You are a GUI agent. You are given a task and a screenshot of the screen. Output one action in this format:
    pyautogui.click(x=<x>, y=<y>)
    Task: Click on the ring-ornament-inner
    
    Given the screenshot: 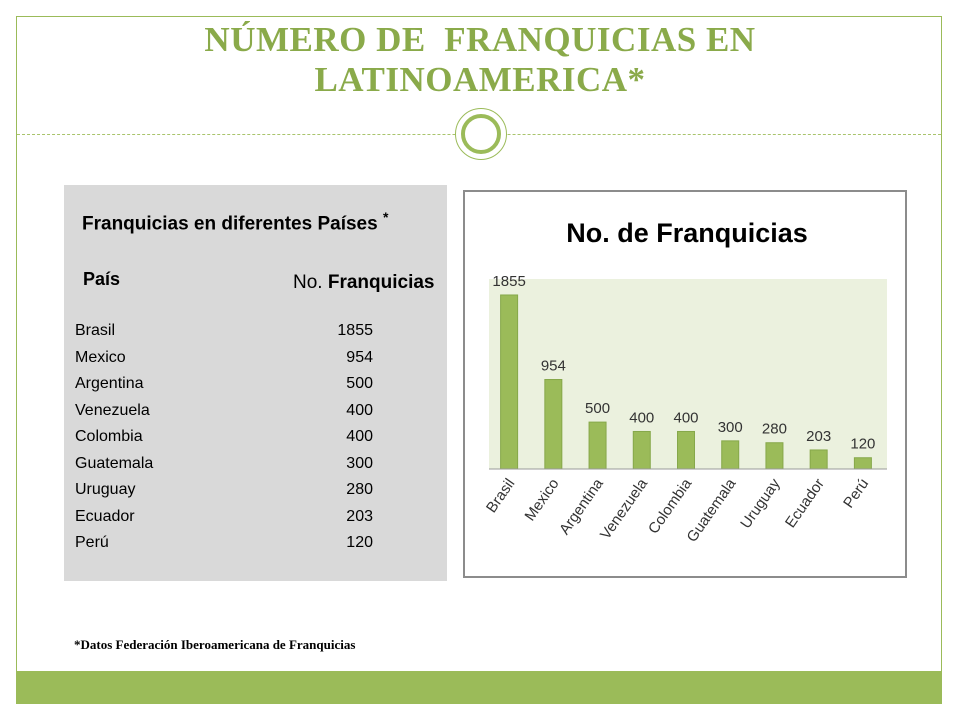 What is the action you would take?
    pyautogui.click(x=481, y=134)
    